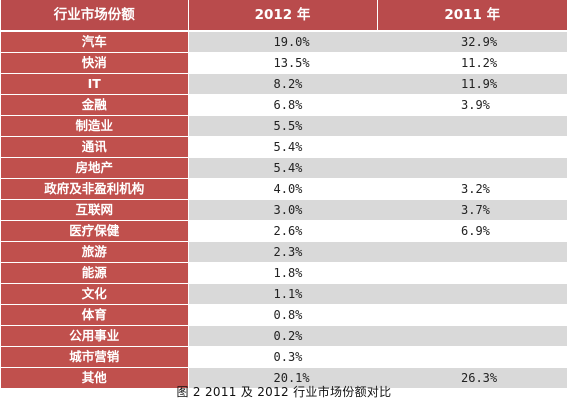 The image size is (568, 407). I want to click on value-2012-cell: 1.1%, so click(282, 294).